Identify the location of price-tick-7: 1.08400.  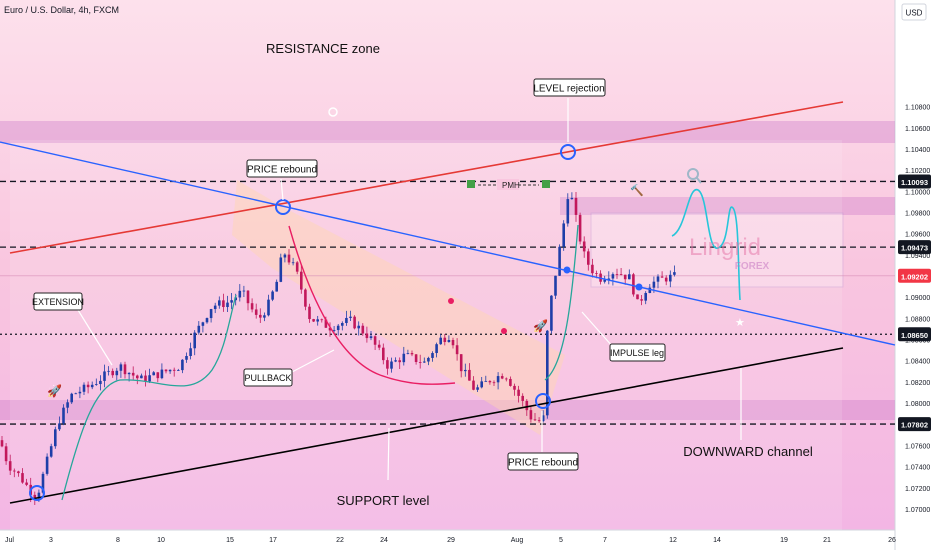
(917, 362).